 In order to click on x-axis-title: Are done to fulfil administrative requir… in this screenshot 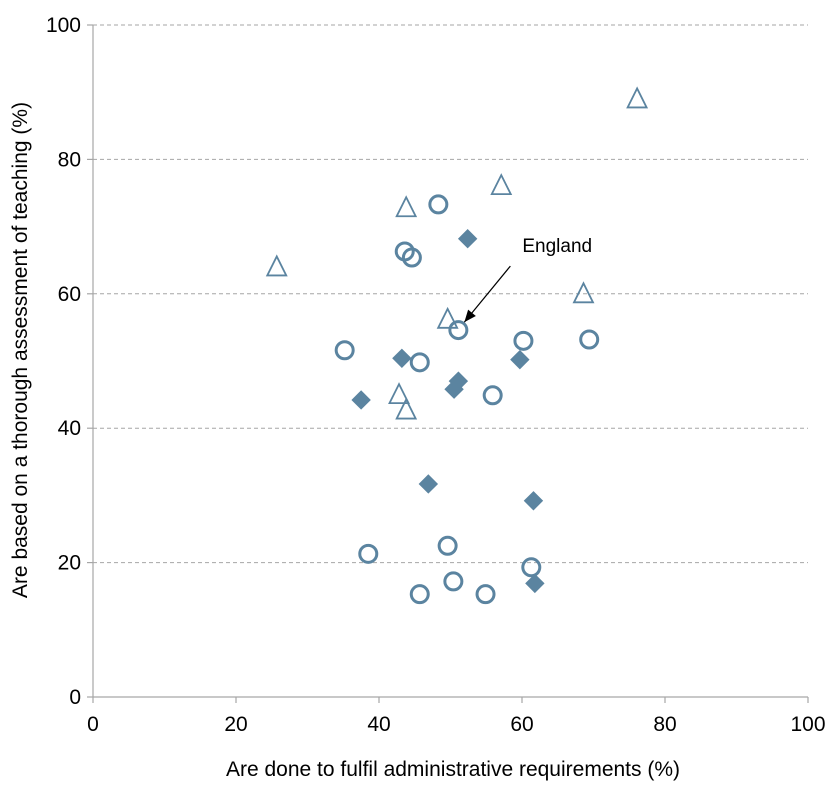, I will do `click(453, 769)`.